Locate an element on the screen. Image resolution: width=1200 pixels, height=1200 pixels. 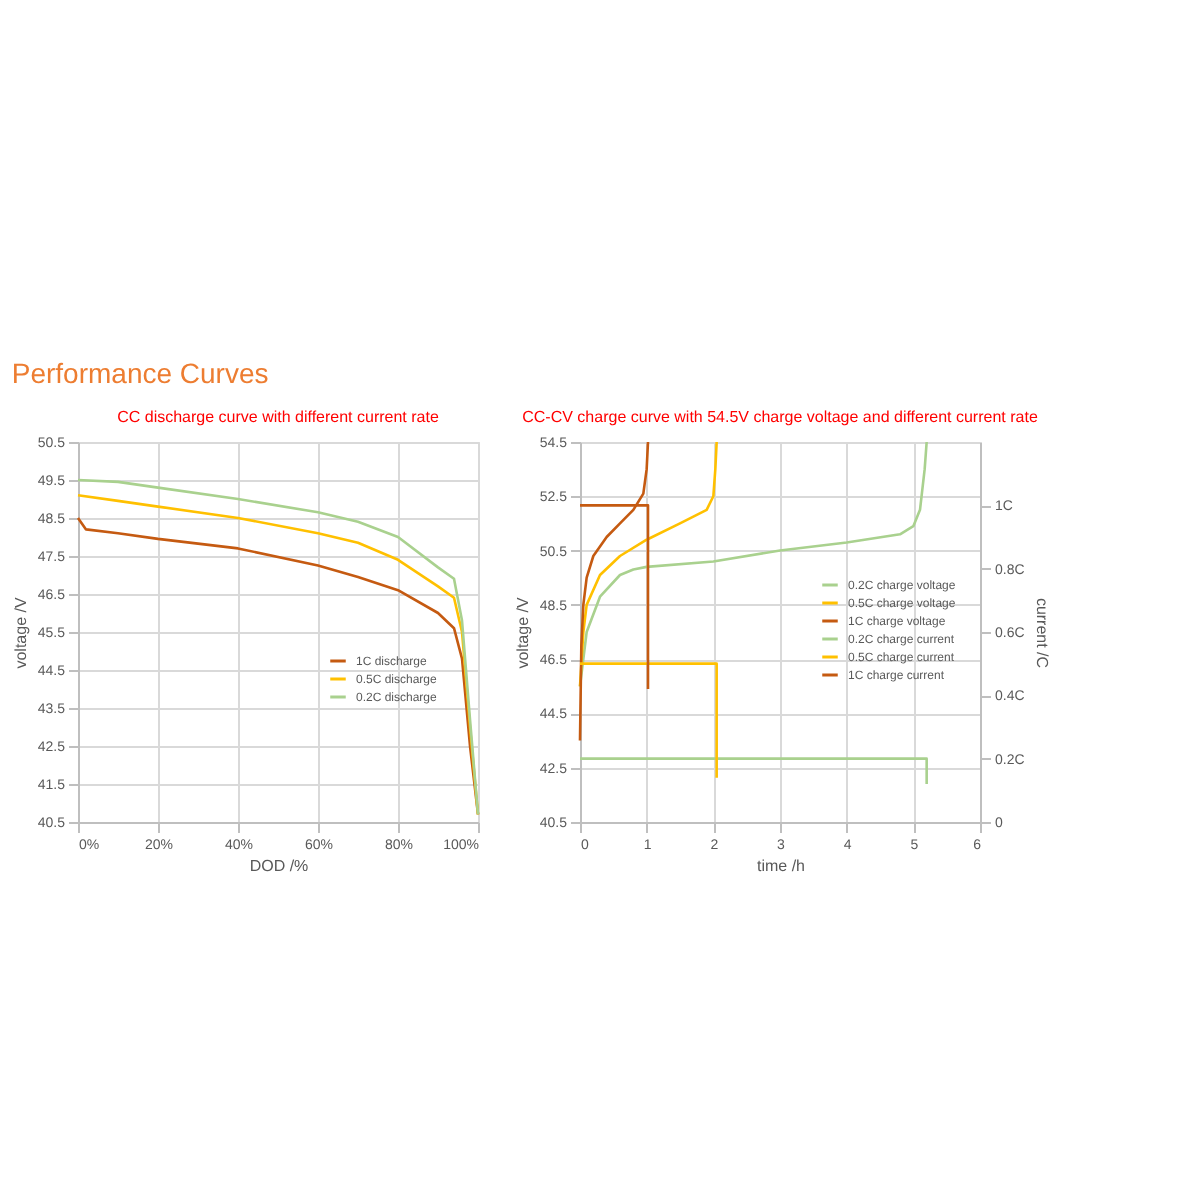
y2-axis-title: current /C is located at coordinates (1041, 633).